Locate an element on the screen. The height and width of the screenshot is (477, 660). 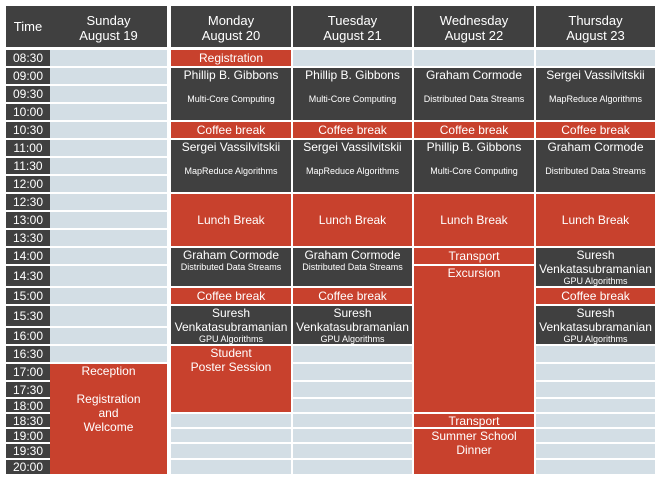
time-label: 20:00 is located at coordinates (28, 467).